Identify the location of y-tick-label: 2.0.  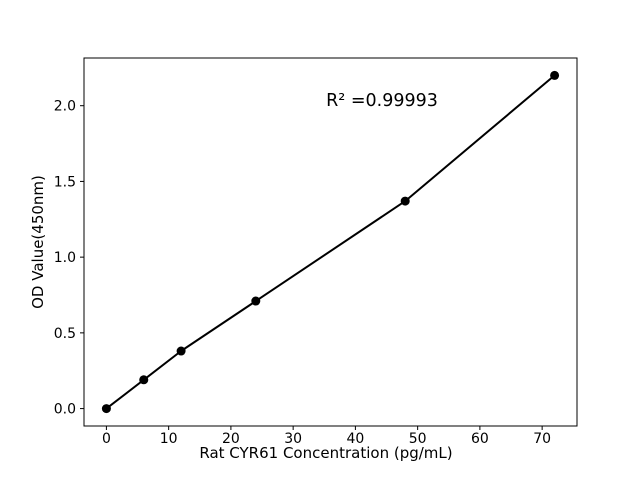
(65, 107).